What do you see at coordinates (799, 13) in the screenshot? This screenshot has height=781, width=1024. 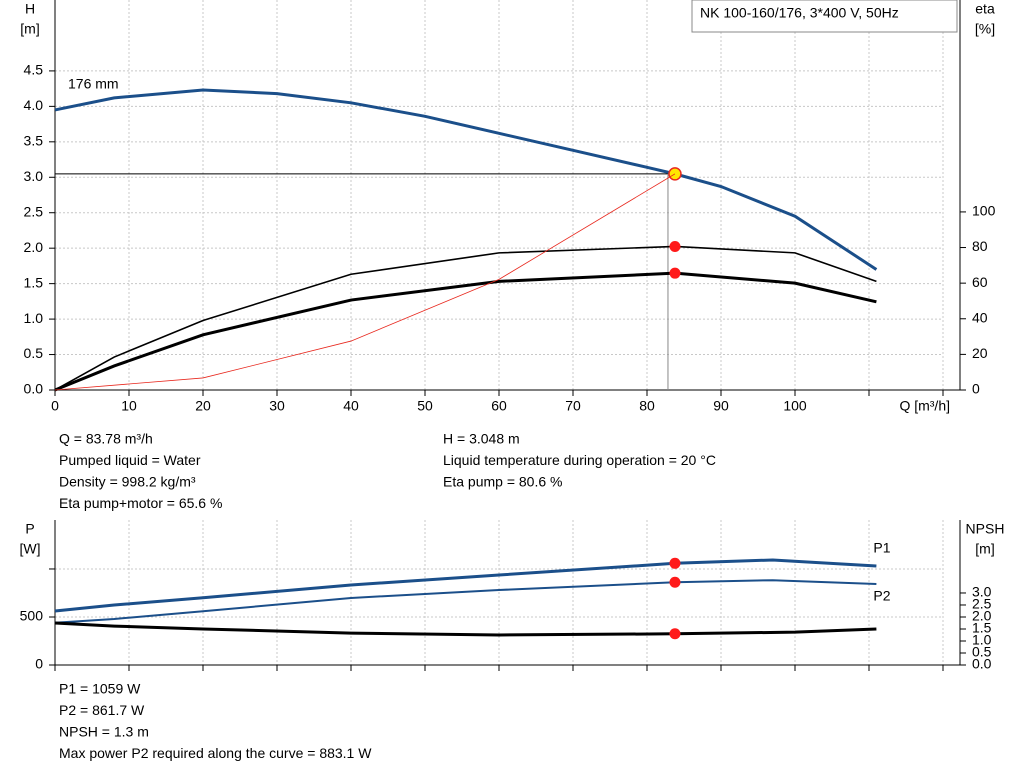 I see `legend-text: NK 100-160/176, 3*400 V, 50Hz` at bounding box center [799, 13].